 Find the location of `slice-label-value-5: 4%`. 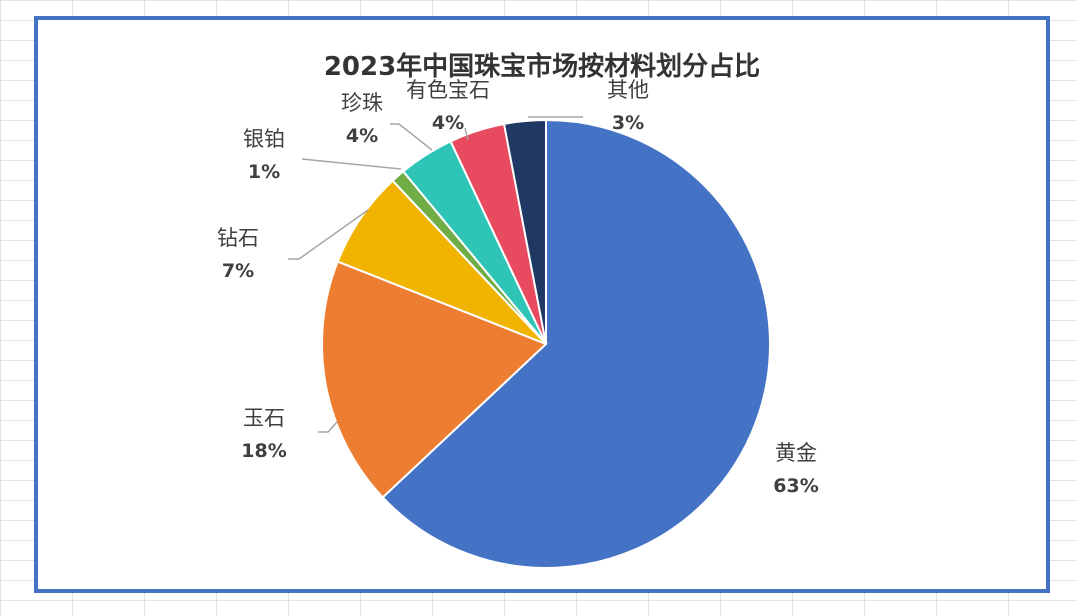

slice-label-value-5: 4% is located at coordinates (362, 136).